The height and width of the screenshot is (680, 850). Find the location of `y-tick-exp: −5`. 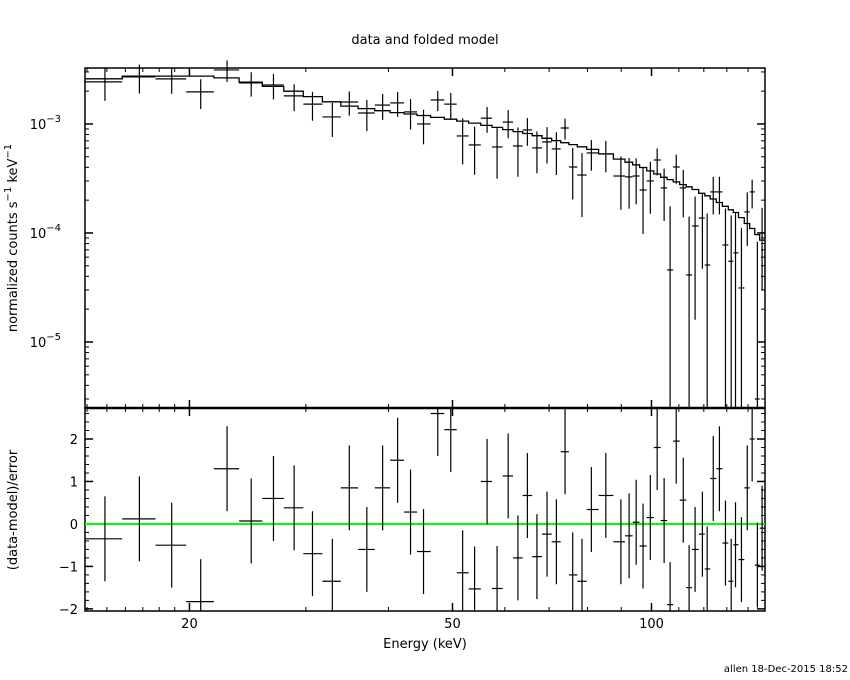

y-tick-exp: −5 is located at coordinates (53, 337).